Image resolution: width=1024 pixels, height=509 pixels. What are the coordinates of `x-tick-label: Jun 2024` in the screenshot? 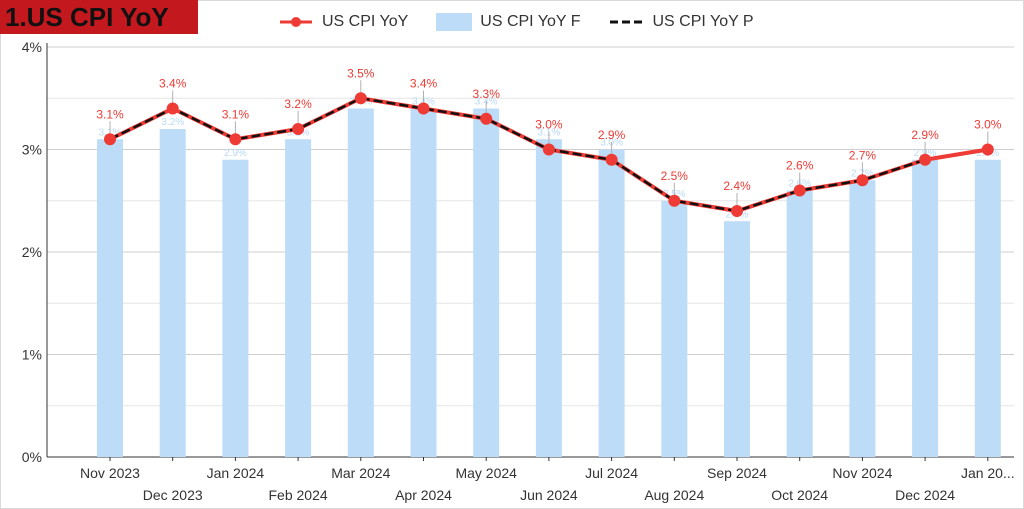 It's located at (549, 495).